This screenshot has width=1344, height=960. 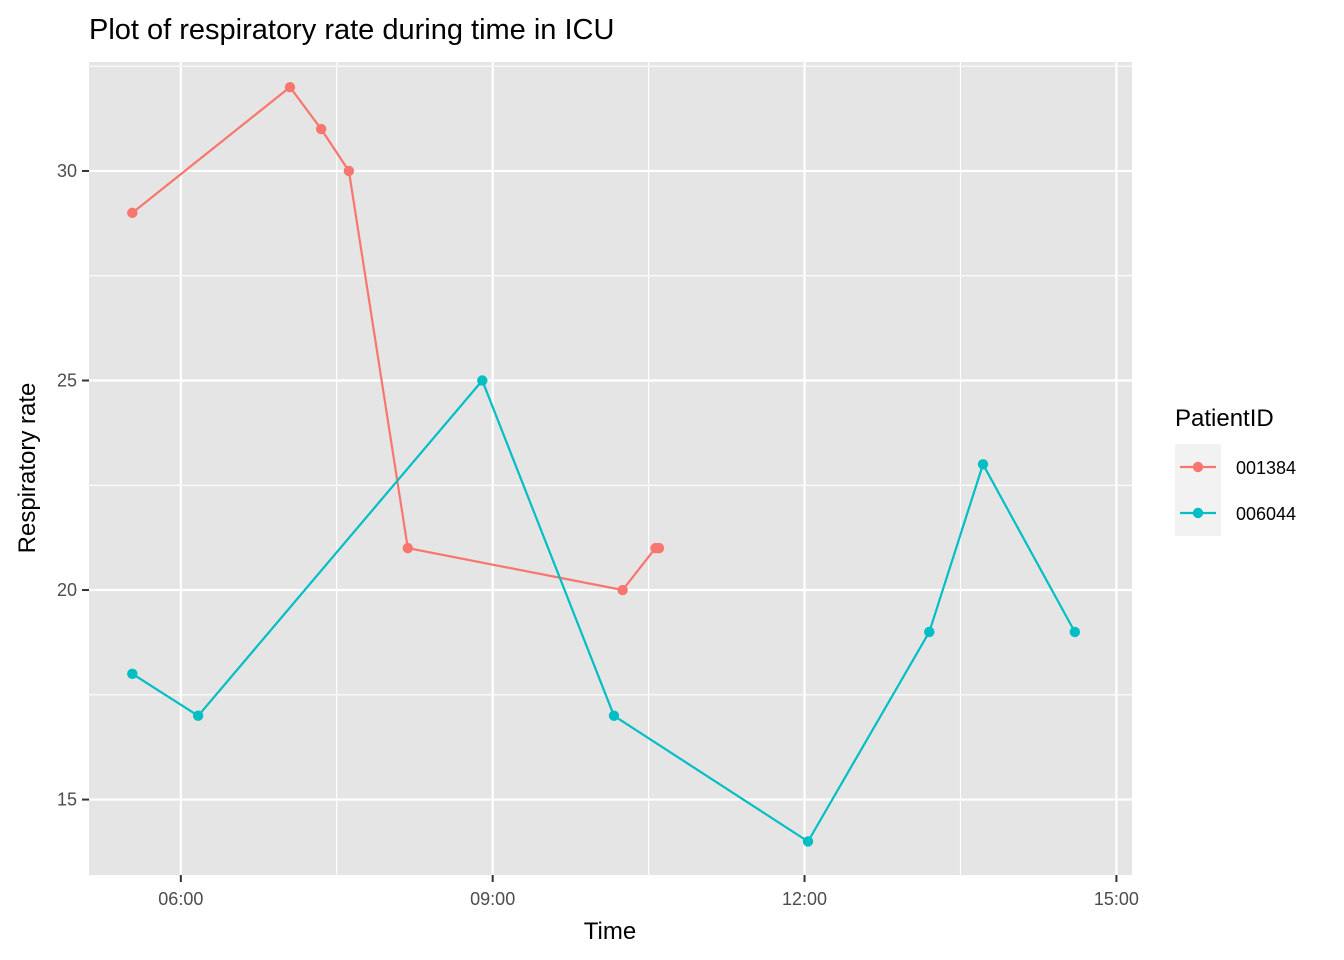 I want to click on legend: PatientID 001384 006044, so click(x=1235, y=470).